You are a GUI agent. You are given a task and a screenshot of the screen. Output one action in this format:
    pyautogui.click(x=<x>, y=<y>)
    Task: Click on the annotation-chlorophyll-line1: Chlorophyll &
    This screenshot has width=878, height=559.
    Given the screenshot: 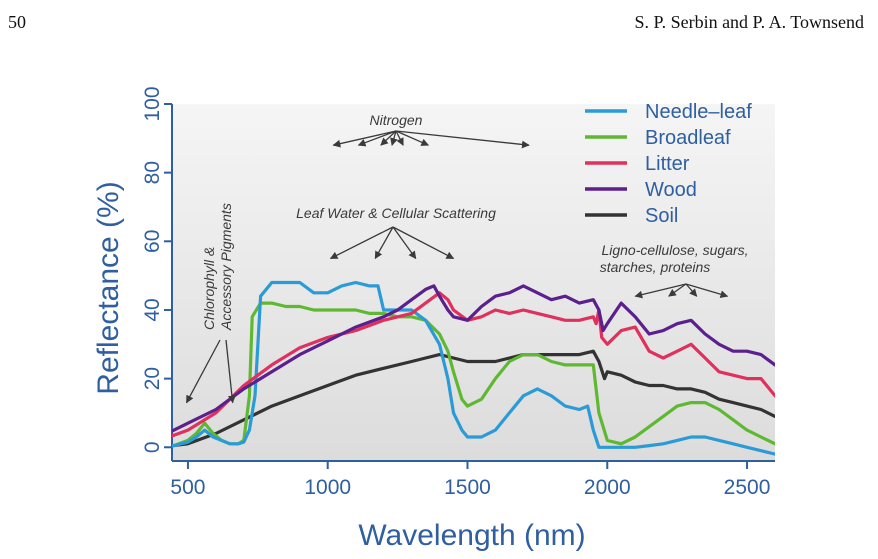 What is the action you would take?
    pyautogui.click(x=209, y=288)
    